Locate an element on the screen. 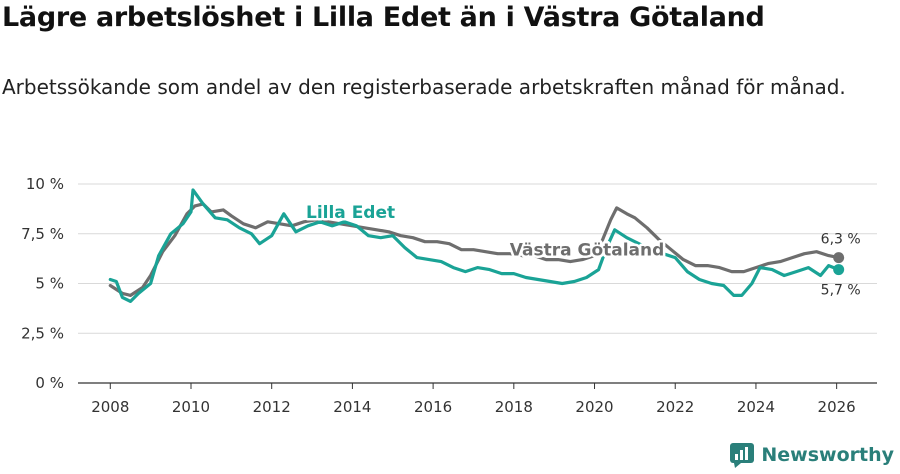 The image size is (900, 474). x-tick-label: 2010 is located at coordinates (191, 407).